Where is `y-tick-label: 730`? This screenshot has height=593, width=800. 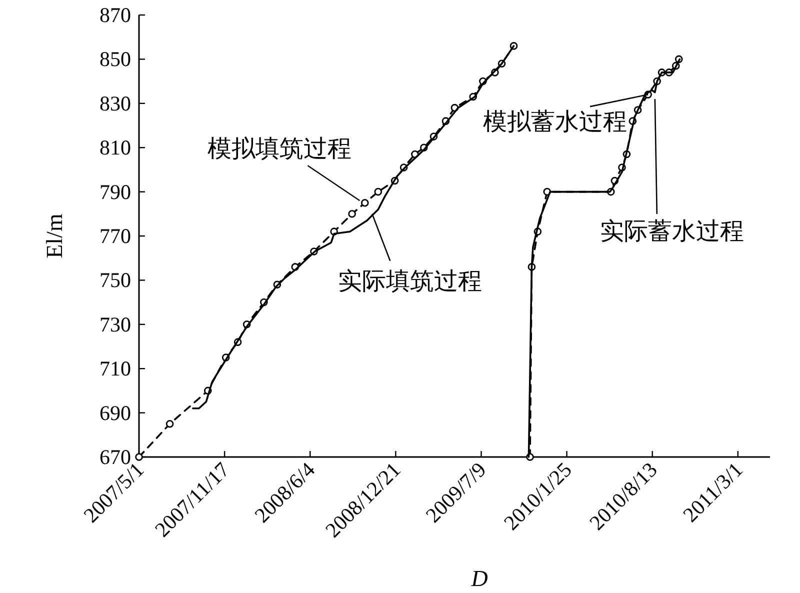
y-tick-label: 730 is located at coordinates (115, 324).